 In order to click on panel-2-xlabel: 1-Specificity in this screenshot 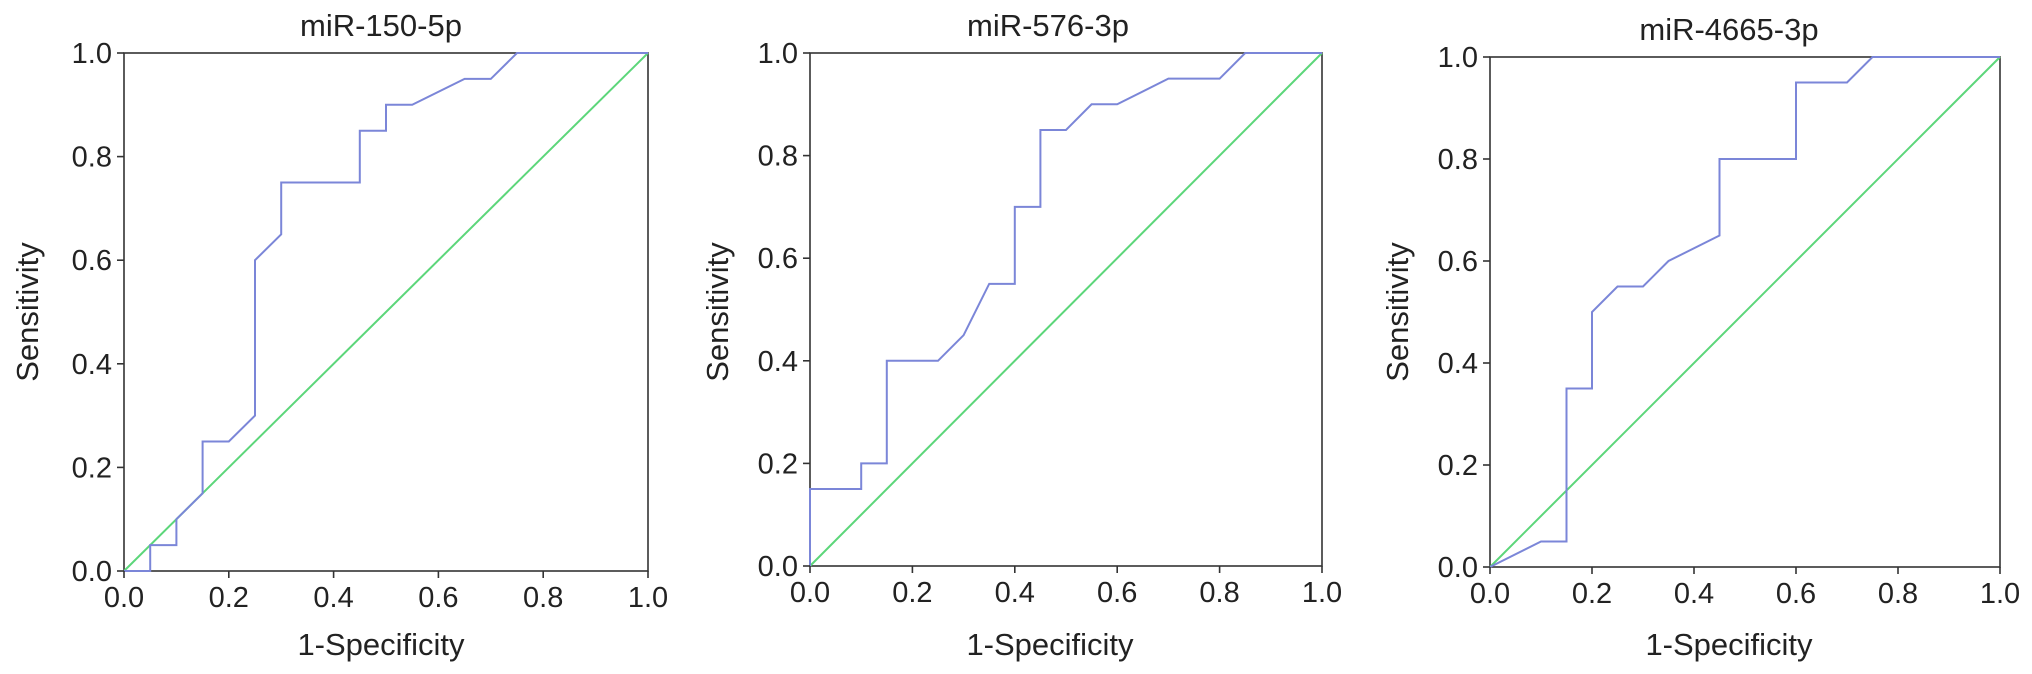, I will do `click(1050, 644)`.